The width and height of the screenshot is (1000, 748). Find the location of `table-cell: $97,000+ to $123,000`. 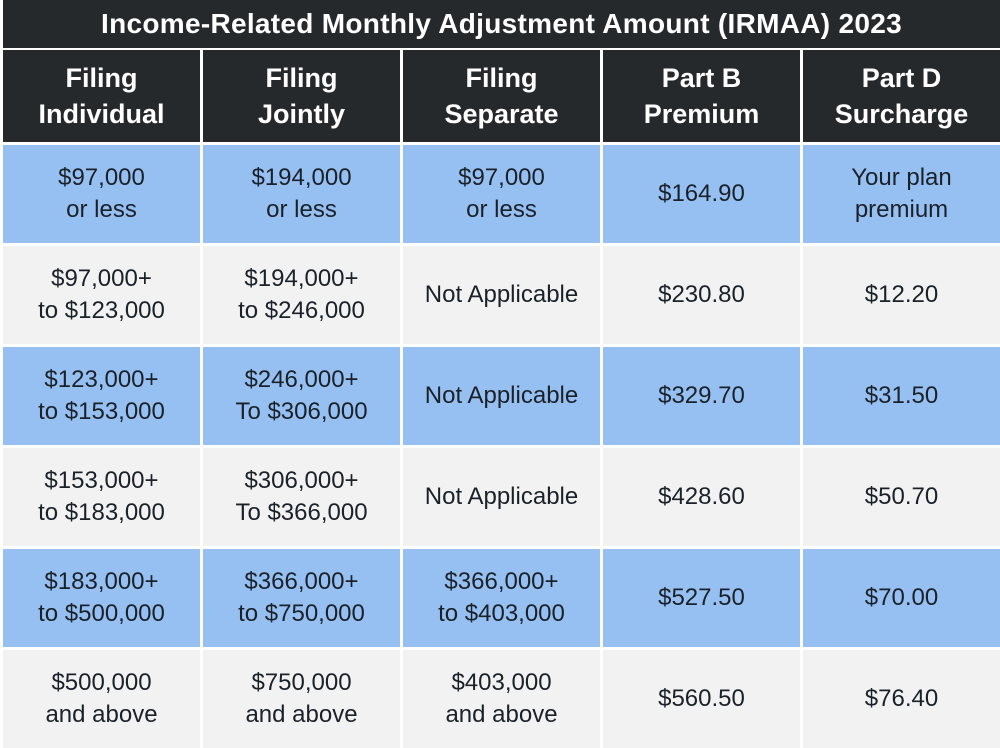

table-cell: $97,000+ to $123,000 is located at coordinates (101, 295).